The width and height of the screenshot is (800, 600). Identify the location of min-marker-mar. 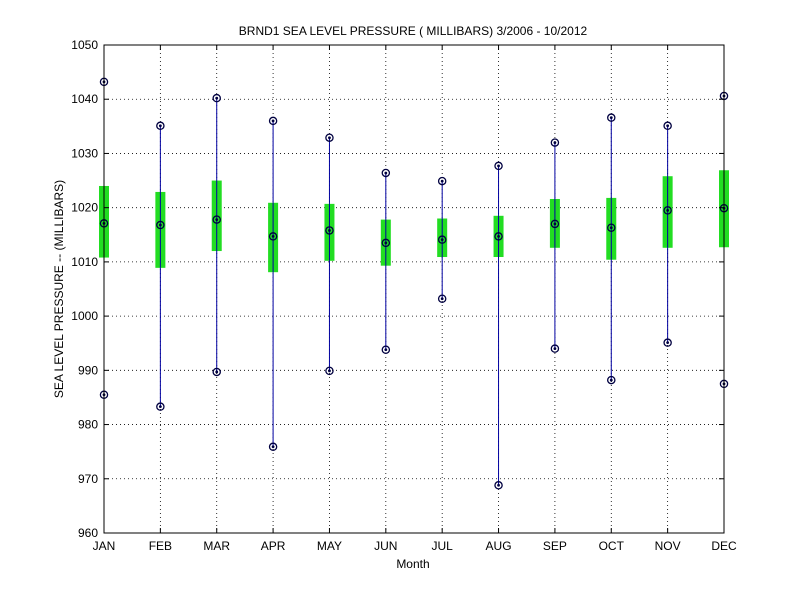
(216, 372).